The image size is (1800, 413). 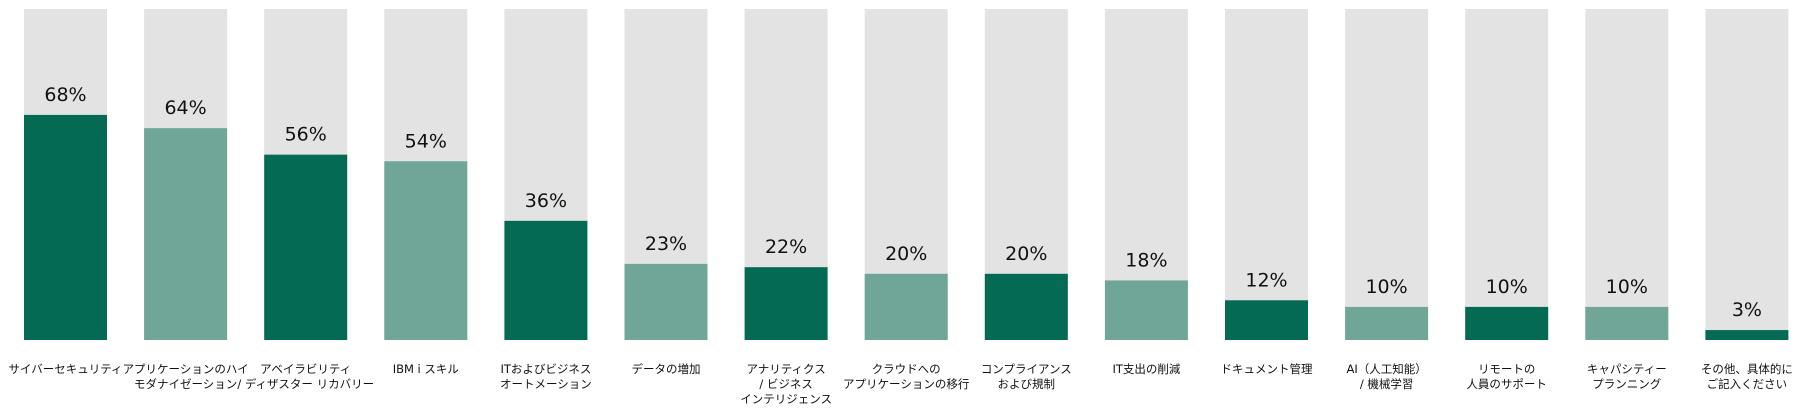 What do you see at coordinates (1747, 369) in the screenshot?
I see `category-label-line: その他、具体的に` at bounding box center [1747, 369].